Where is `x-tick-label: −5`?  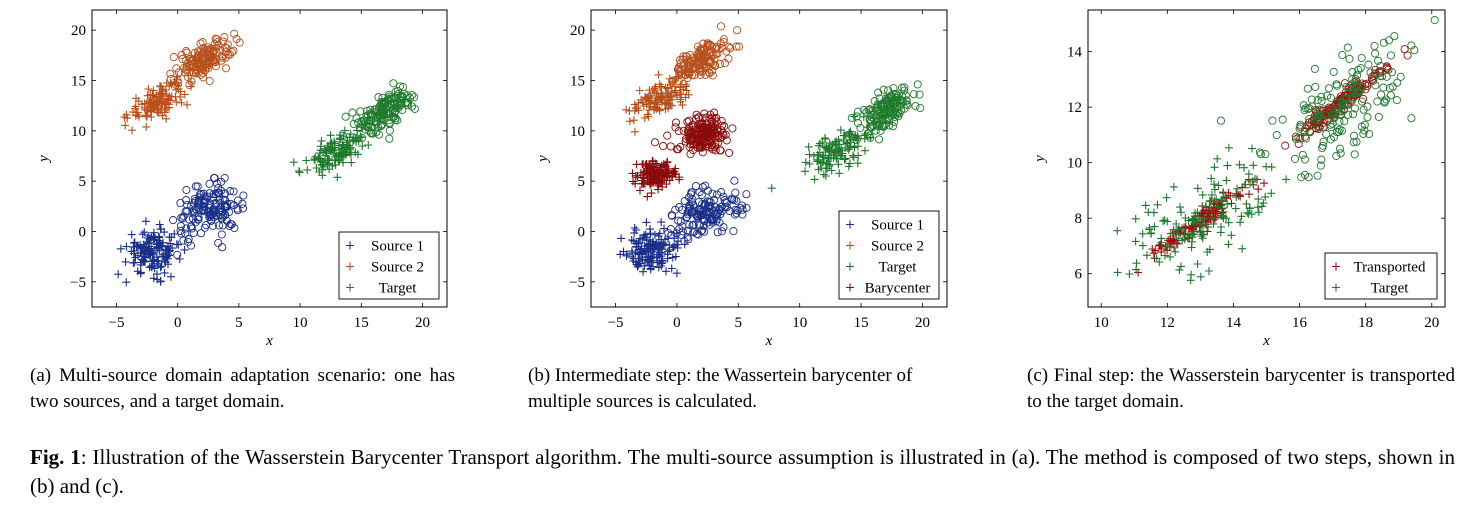 x-tick-label: −5 is located at coordinates (616, 323).